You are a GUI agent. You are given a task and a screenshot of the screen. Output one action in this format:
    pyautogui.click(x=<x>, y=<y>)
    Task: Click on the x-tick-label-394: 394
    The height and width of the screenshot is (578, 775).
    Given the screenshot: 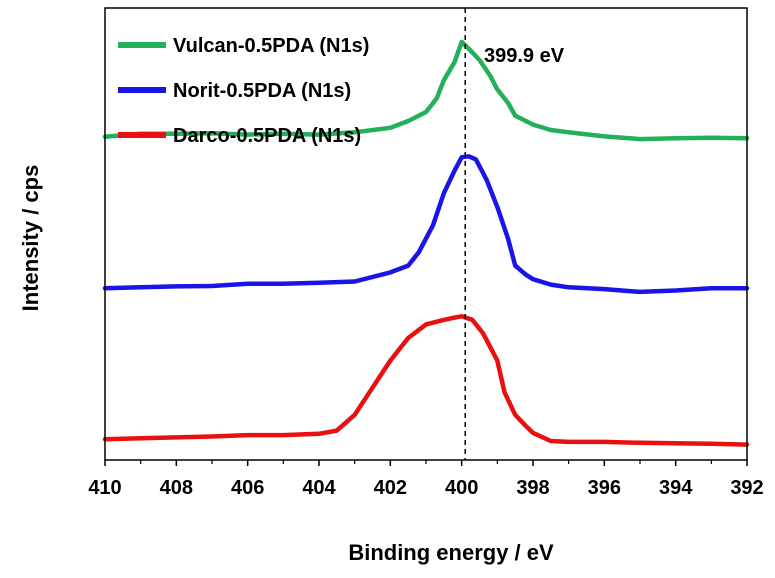 What is the action you would take?
    pyautogui.click(x=676, y=488)
    